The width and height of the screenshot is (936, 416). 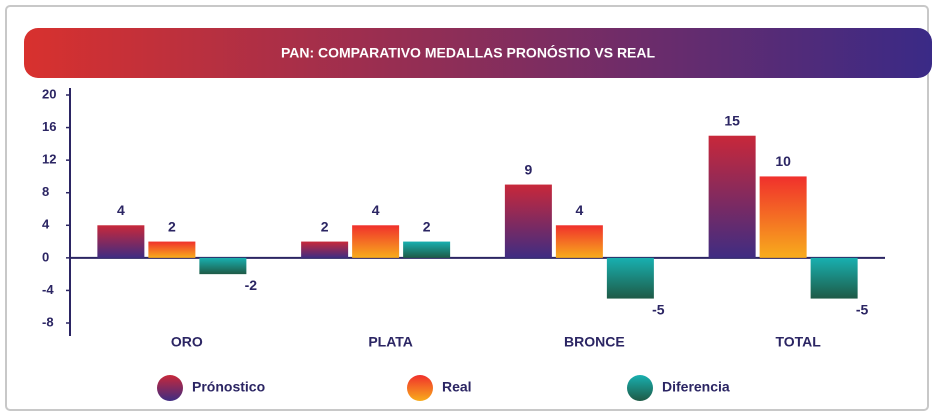 What do you see at coordinates (46, 224) in the screenshot?
I see `y-tick-label: 4` at bounding box center [46, 224].